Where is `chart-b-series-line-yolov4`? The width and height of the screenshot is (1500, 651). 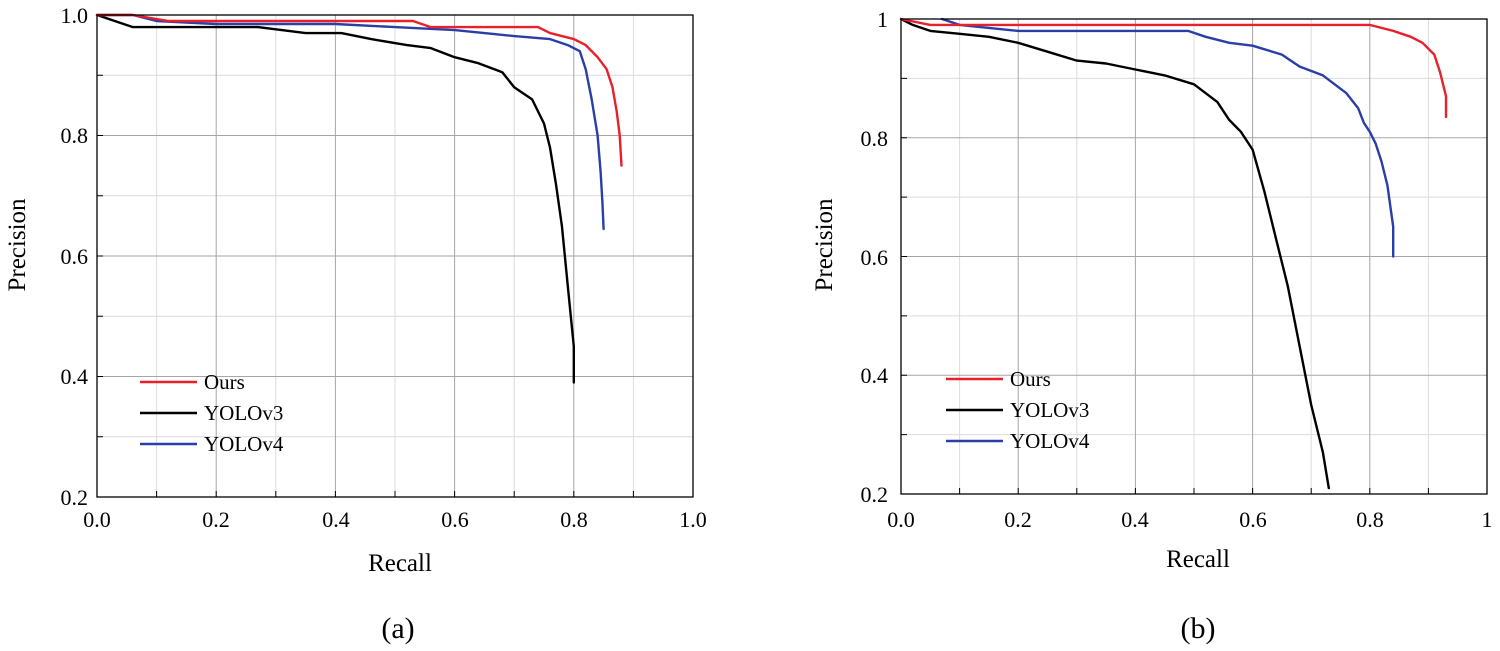 chart-b-series-line-yolov4 is located at coordinates (1167, 137).